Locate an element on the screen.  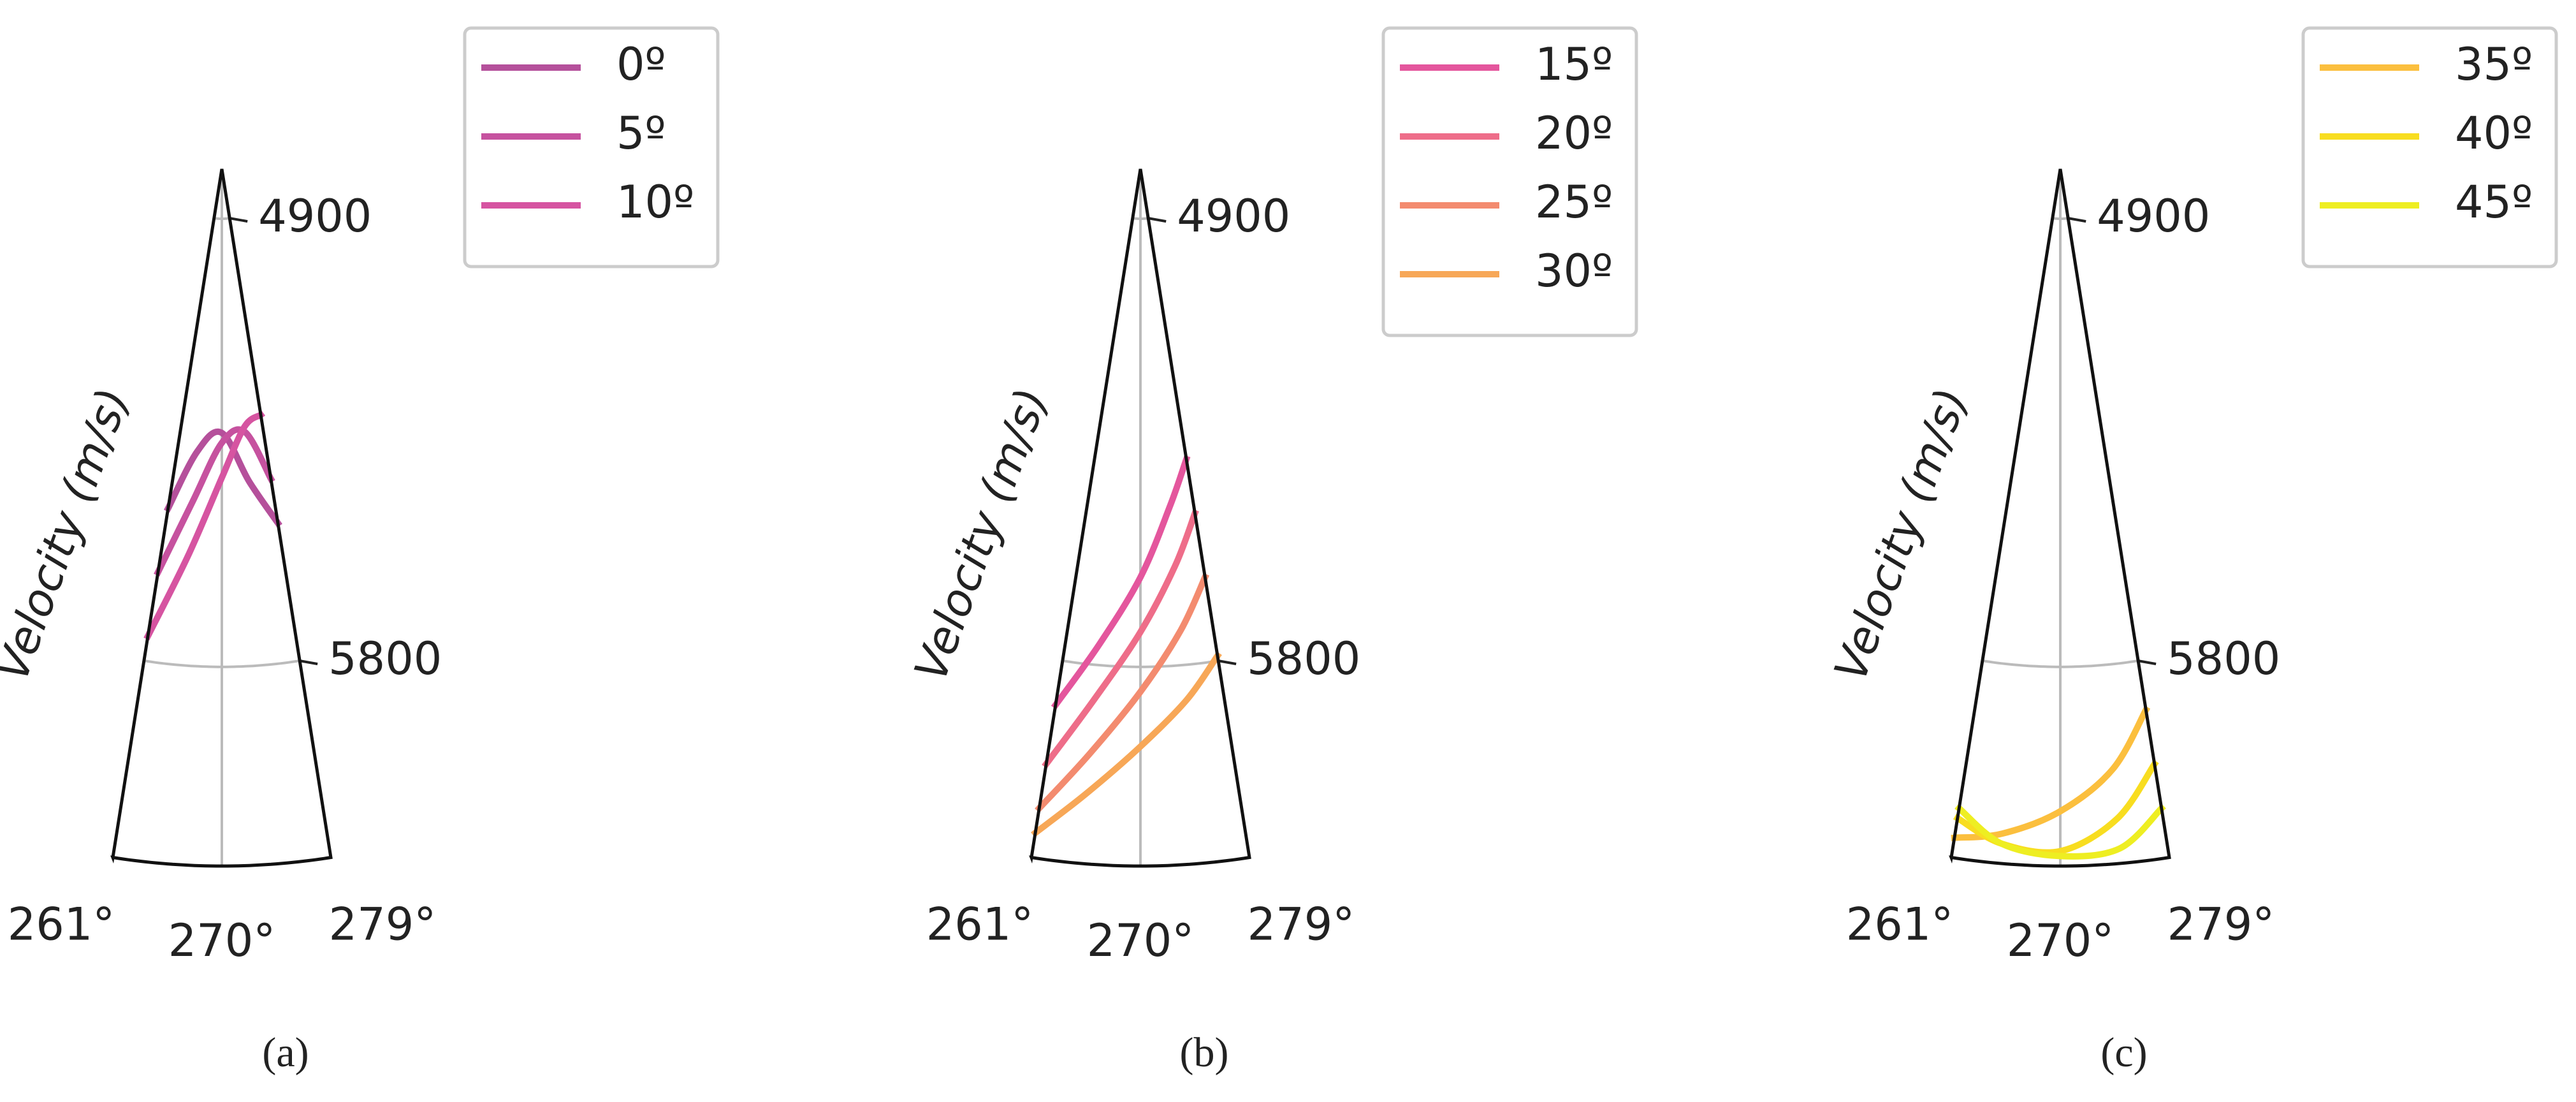
legend-label: 30º is located at coordinates (1574, 271).